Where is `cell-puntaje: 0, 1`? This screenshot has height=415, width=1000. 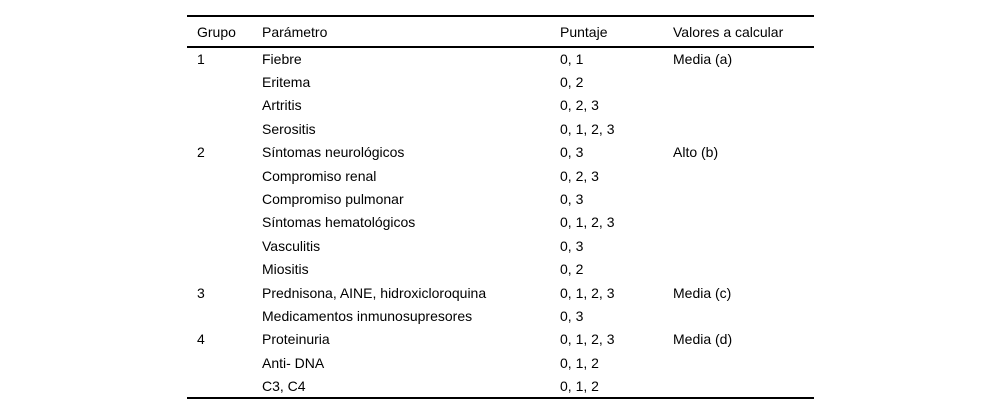
cell-puntaje: 0, 1 is located at coordinates (572, 59).